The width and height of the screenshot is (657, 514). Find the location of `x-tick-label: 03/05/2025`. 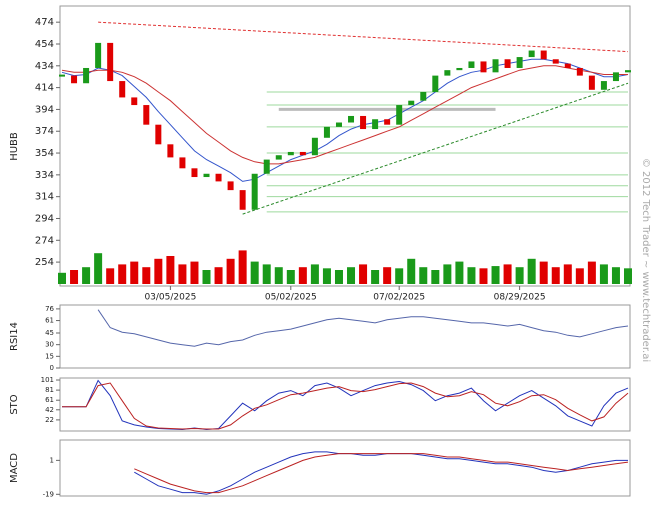

x-tick-label: 03/05/2025 is located at coordinates (170, 298).